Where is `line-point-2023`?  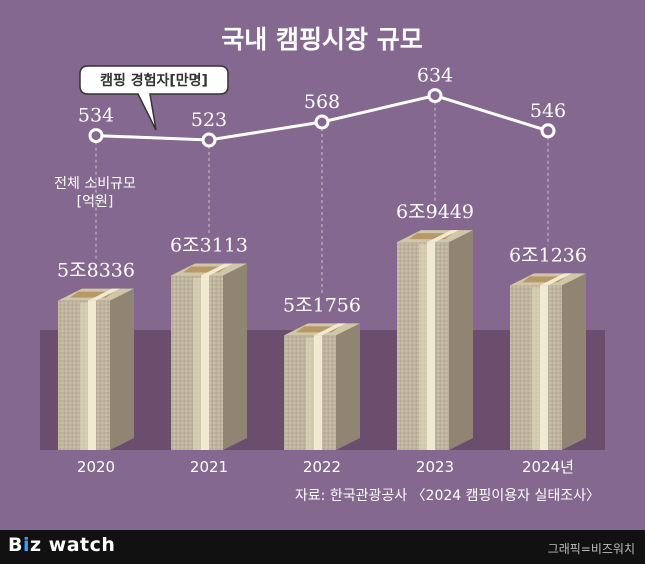
line-point-2023 is located at coordinates (435, 96).